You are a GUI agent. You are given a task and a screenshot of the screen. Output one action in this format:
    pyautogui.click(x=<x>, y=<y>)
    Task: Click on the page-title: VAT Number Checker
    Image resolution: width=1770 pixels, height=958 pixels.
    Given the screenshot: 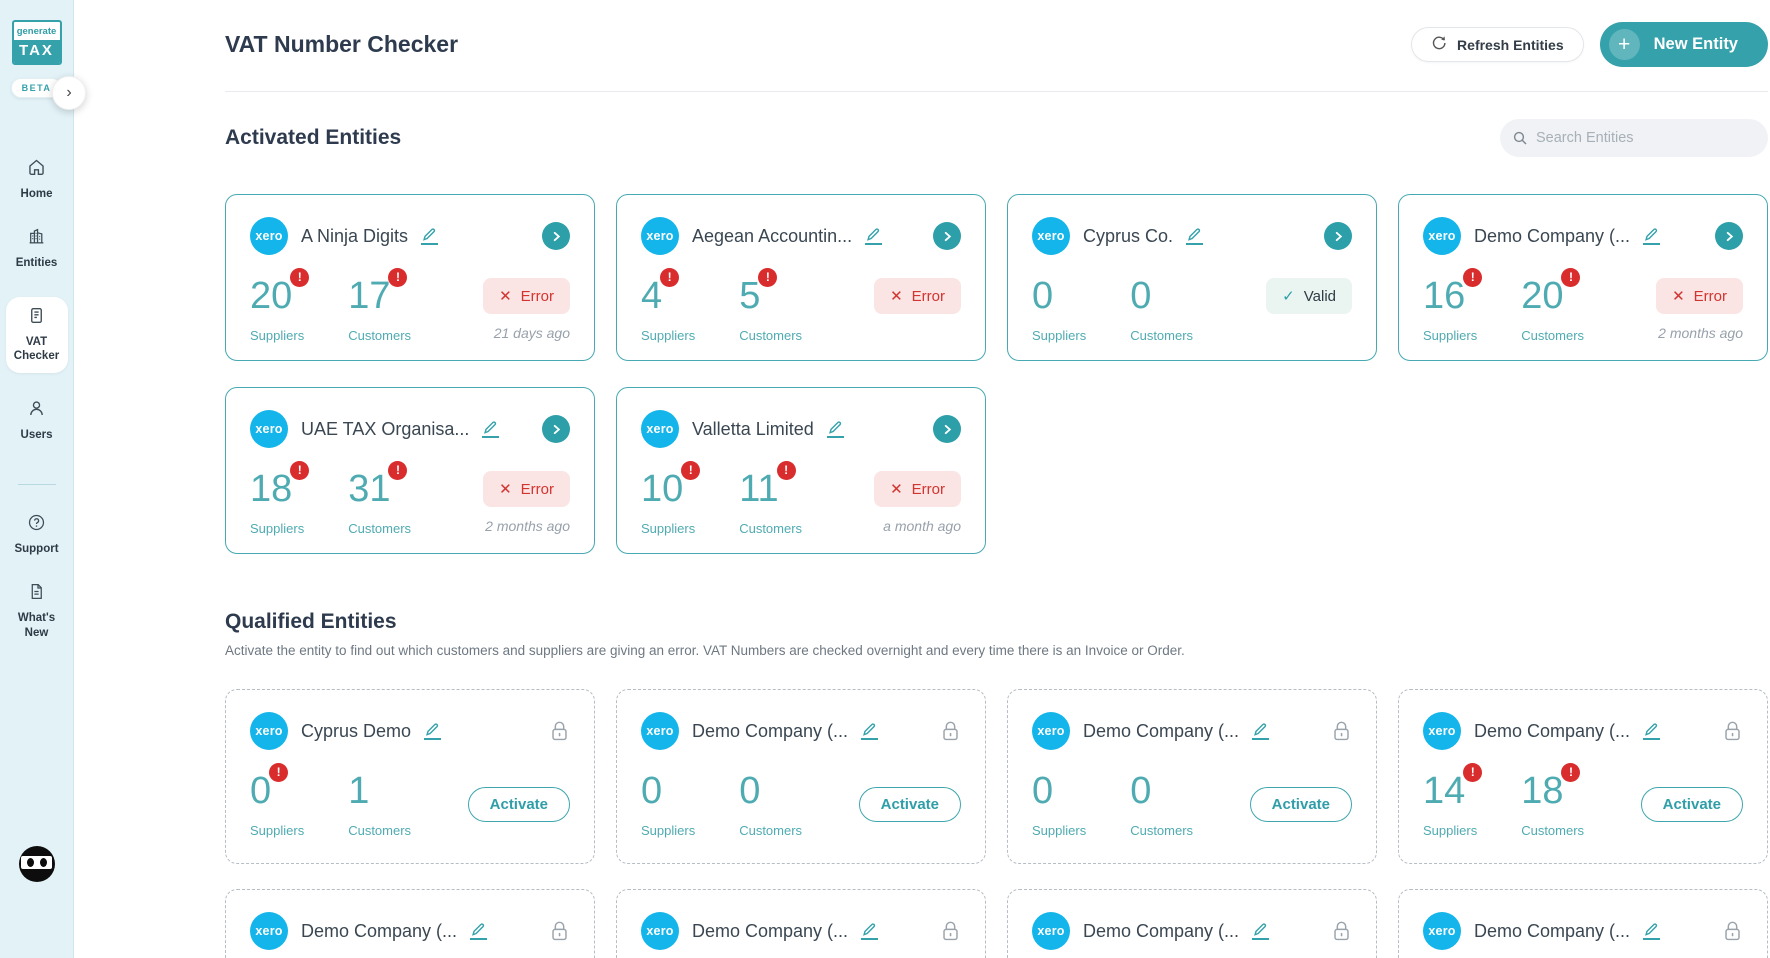 What is the action you would take?
    pyautogui.click(x=342, y=44)
    